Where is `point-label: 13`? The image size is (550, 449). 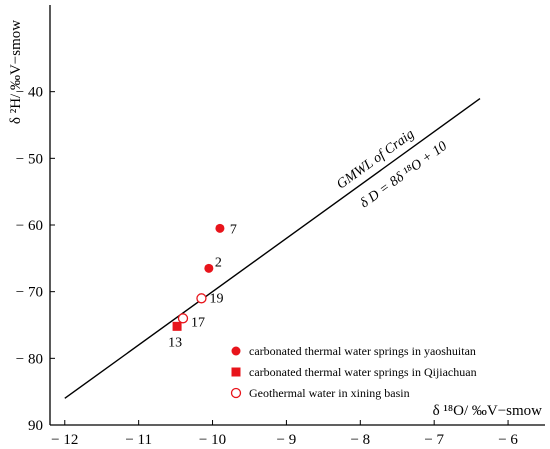 point-label: 13 is located at coordinates (175, 342).